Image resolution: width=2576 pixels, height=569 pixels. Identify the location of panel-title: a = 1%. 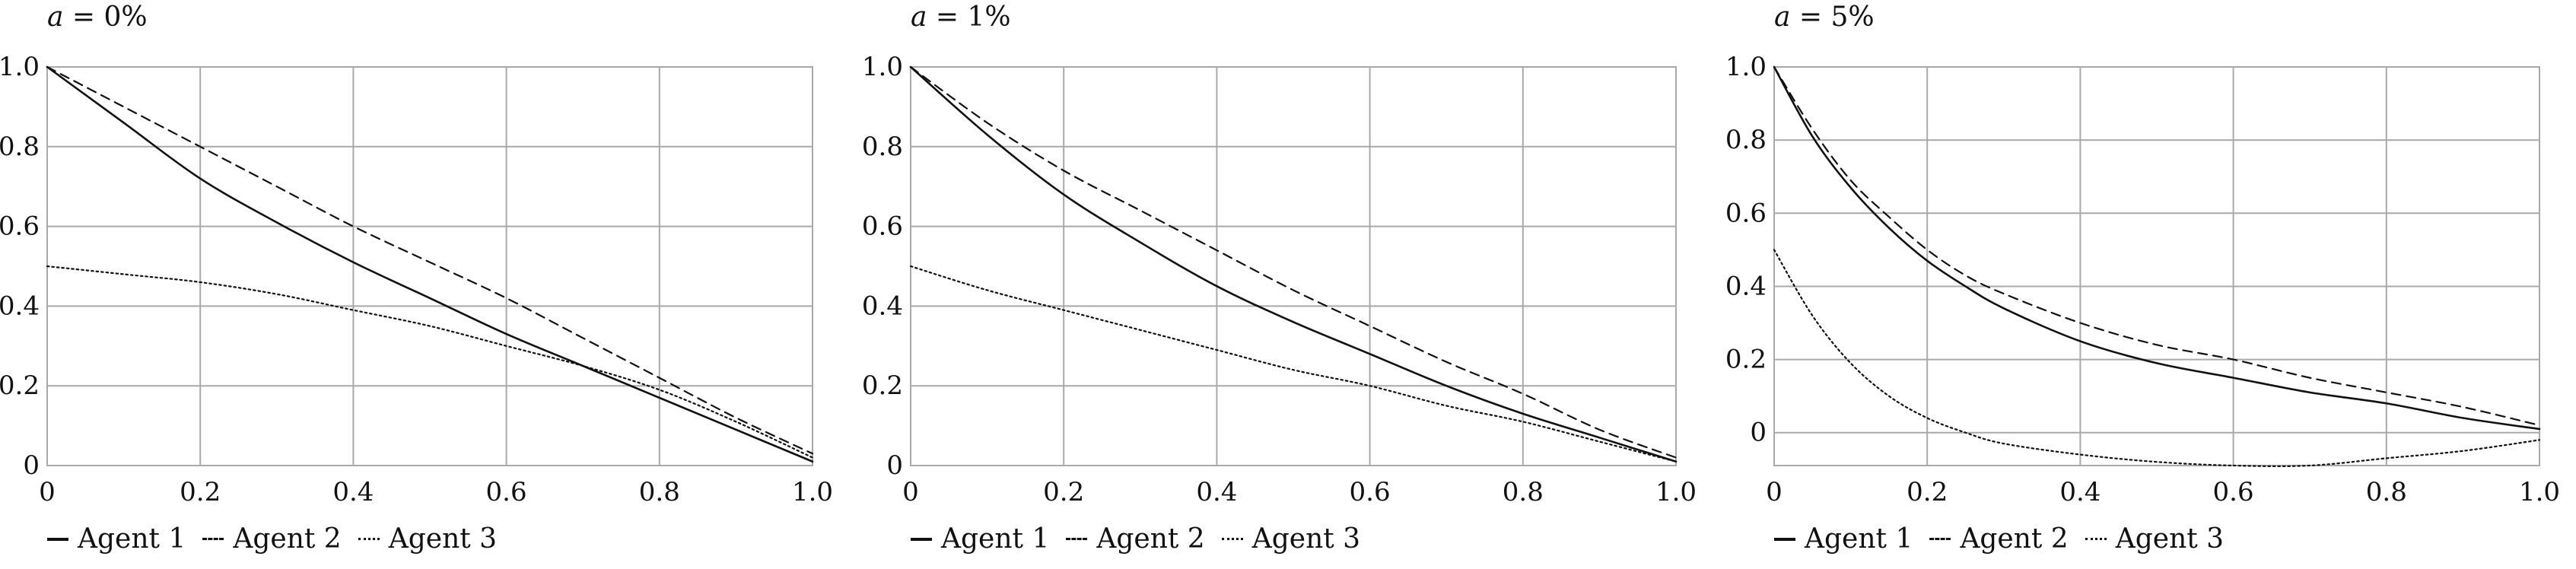
(961, 17).